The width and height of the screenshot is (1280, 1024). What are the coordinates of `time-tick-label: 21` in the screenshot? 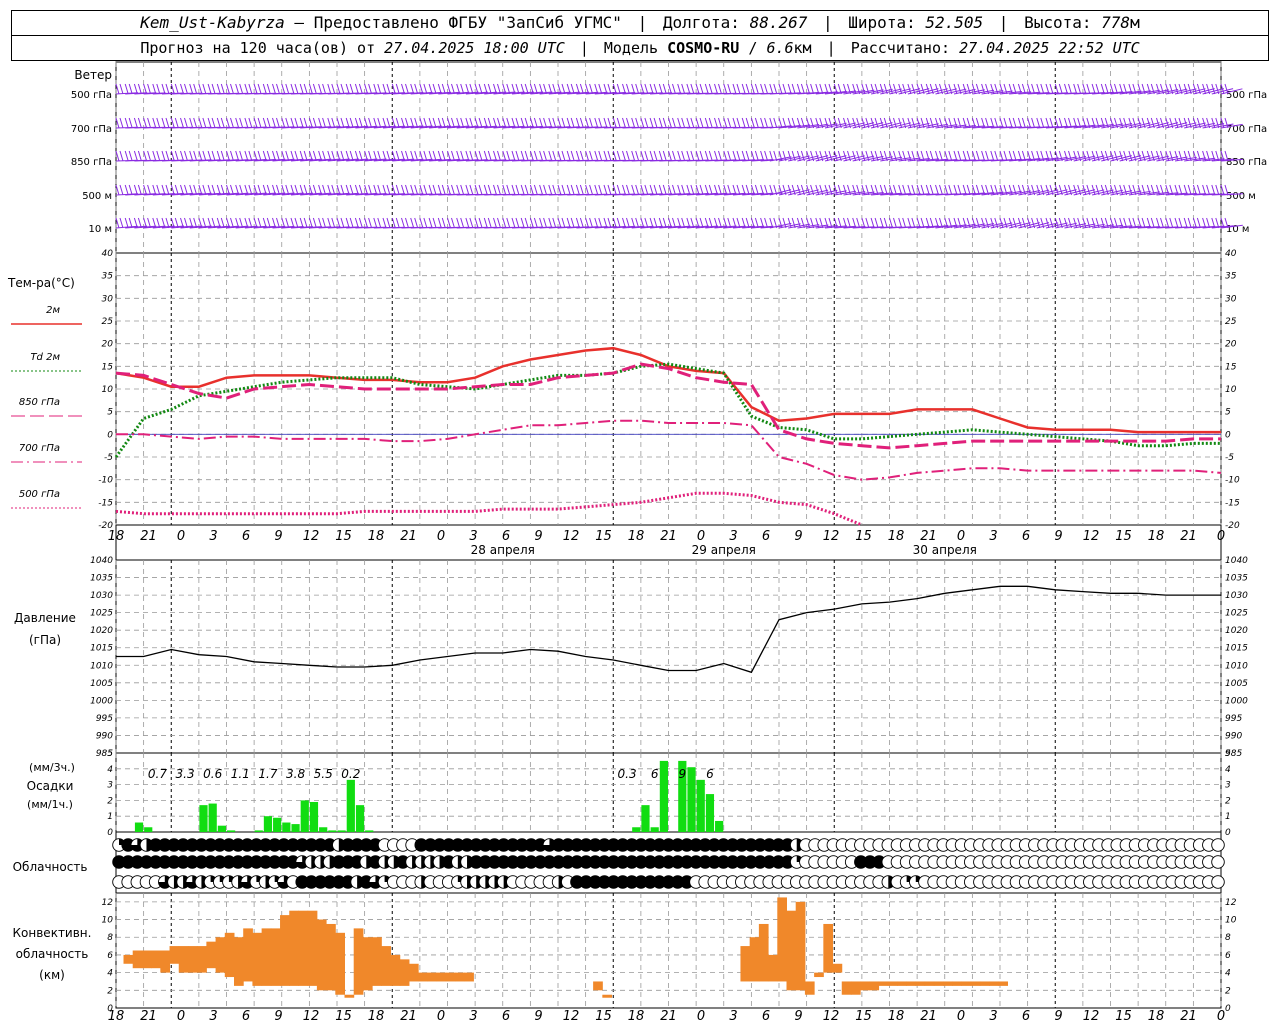 It's located at (408, 1016).